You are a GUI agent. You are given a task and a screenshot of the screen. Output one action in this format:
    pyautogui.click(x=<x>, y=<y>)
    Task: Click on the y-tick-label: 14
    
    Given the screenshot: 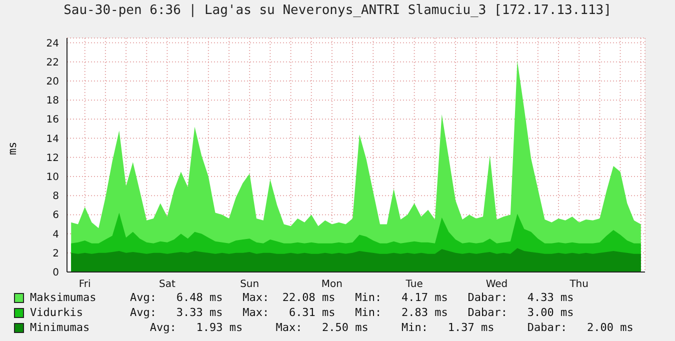 What is the action you would take?
    pyautogui.click(x=52, y=139)
    